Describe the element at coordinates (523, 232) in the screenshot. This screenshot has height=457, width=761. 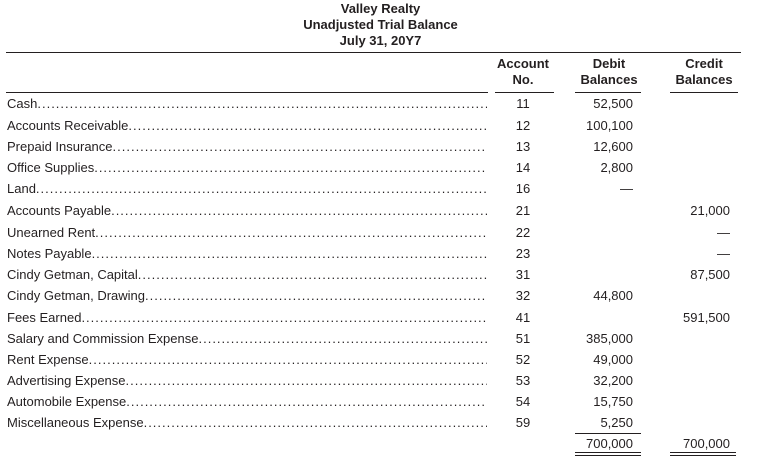
I see `account-number: 22` at that location.